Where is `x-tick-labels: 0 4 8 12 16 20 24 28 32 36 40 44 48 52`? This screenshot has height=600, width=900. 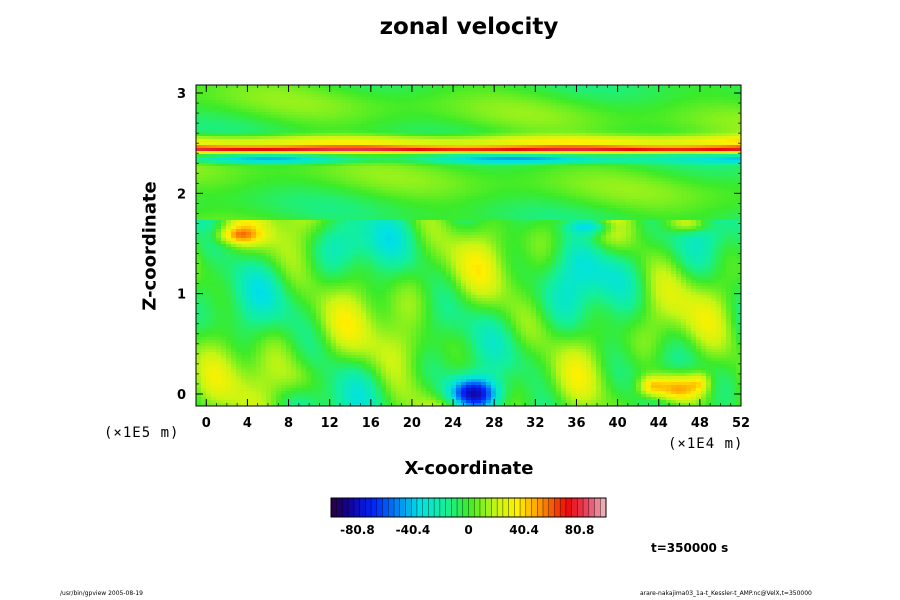
x-tick-labels: 0 4 8 12 16 20 24 28 32 36 40 44 48 52 is located at coordinates (476, 423).